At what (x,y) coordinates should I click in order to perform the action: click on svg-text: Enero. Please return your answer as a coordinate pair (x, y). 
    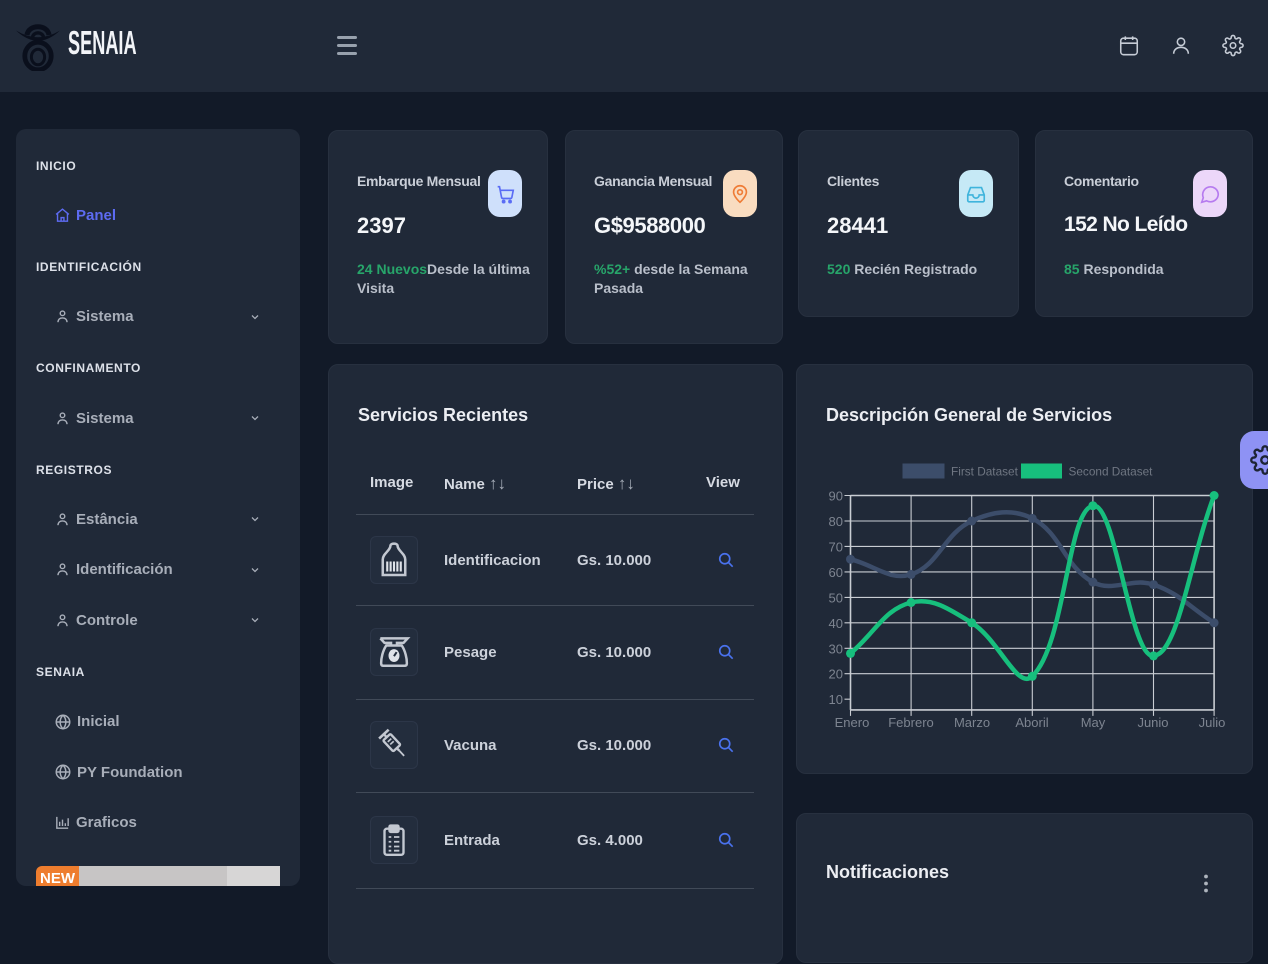
    Looking at the image, I should click on (852, 722).